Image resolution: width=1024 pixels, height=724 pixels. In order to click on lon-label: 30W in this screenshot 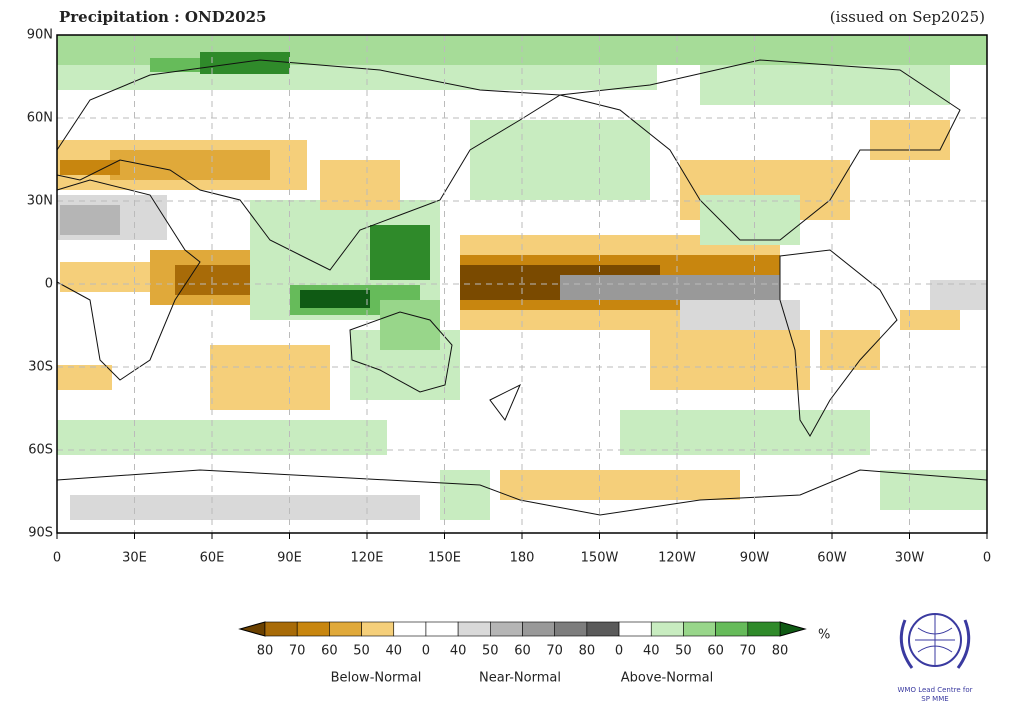, I will do `click(910, 558)`.